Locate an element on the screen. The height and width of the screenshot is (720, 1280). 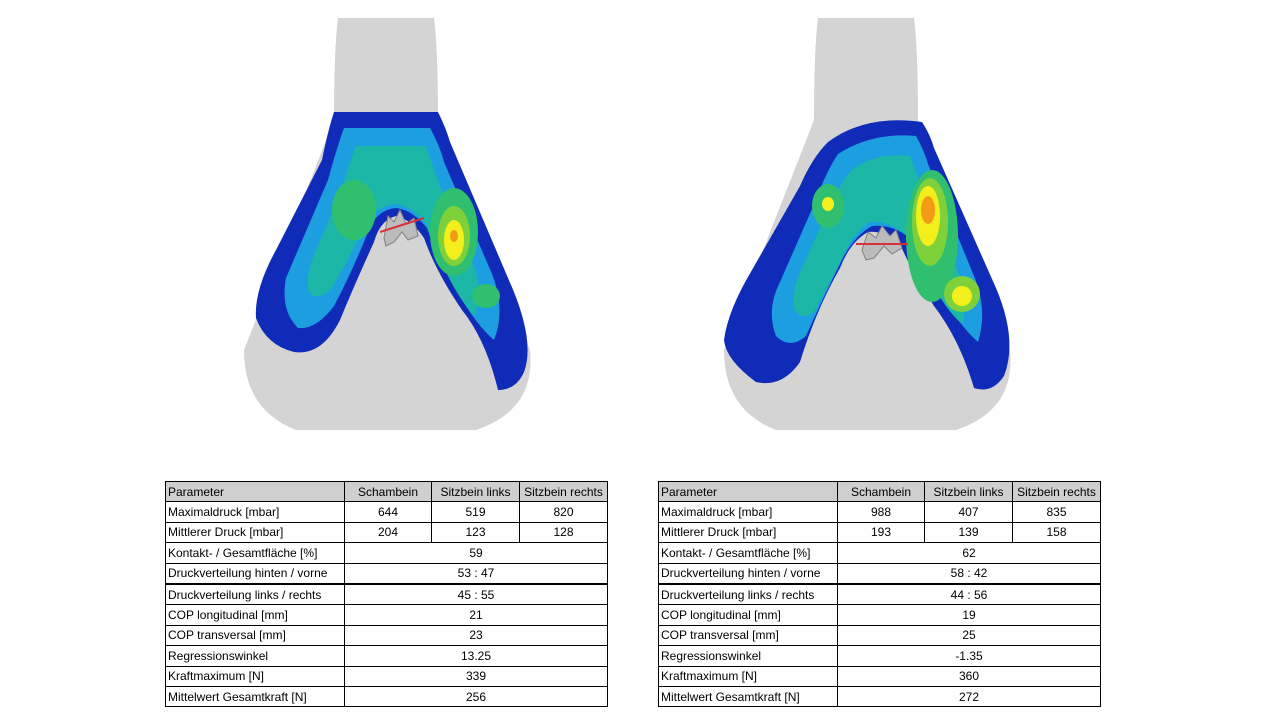
cell-value: 820 is located at coordinates (563, 512).